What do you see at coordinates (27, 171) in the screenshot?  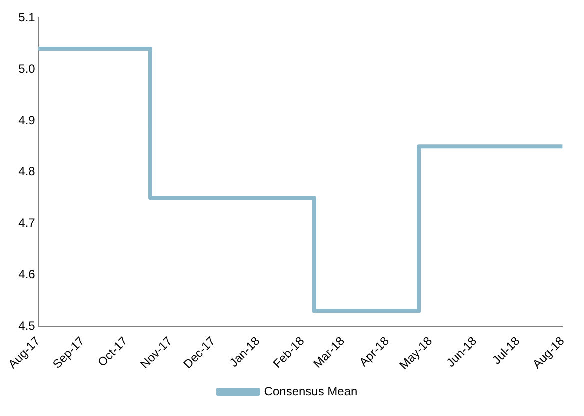 I see `y-tick-label: 4.8` at bounding box center [27, 171].